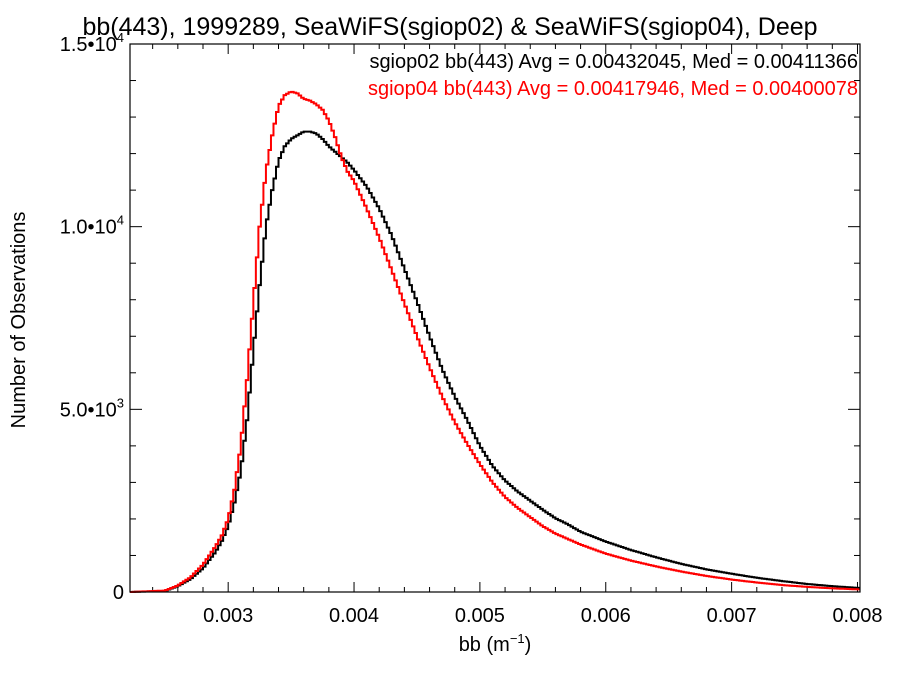 The image size is (900, 675). Describe the element at coordinates (19, 320) in the screenshot. I see `y-axis-label: Number of Observations` at that location.